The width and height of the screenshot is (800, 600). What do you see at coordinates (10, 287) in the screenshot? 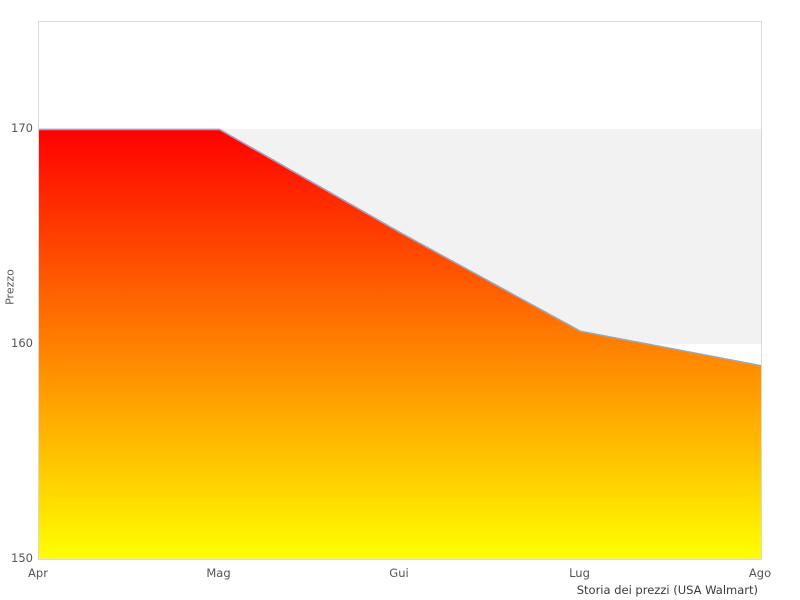
I see `y-axis-label: Prezzo` at bounding box center [10, 287].